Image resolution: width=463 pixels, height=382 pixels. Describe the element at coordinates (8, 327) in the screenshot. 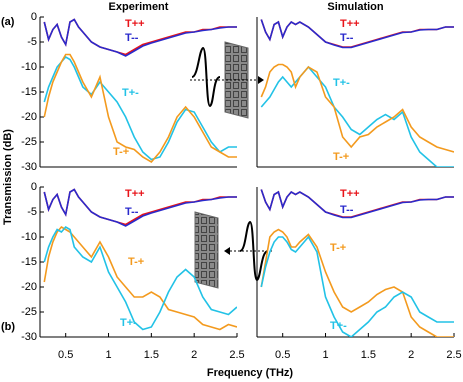

I see `panel-label: (b)` at that location.